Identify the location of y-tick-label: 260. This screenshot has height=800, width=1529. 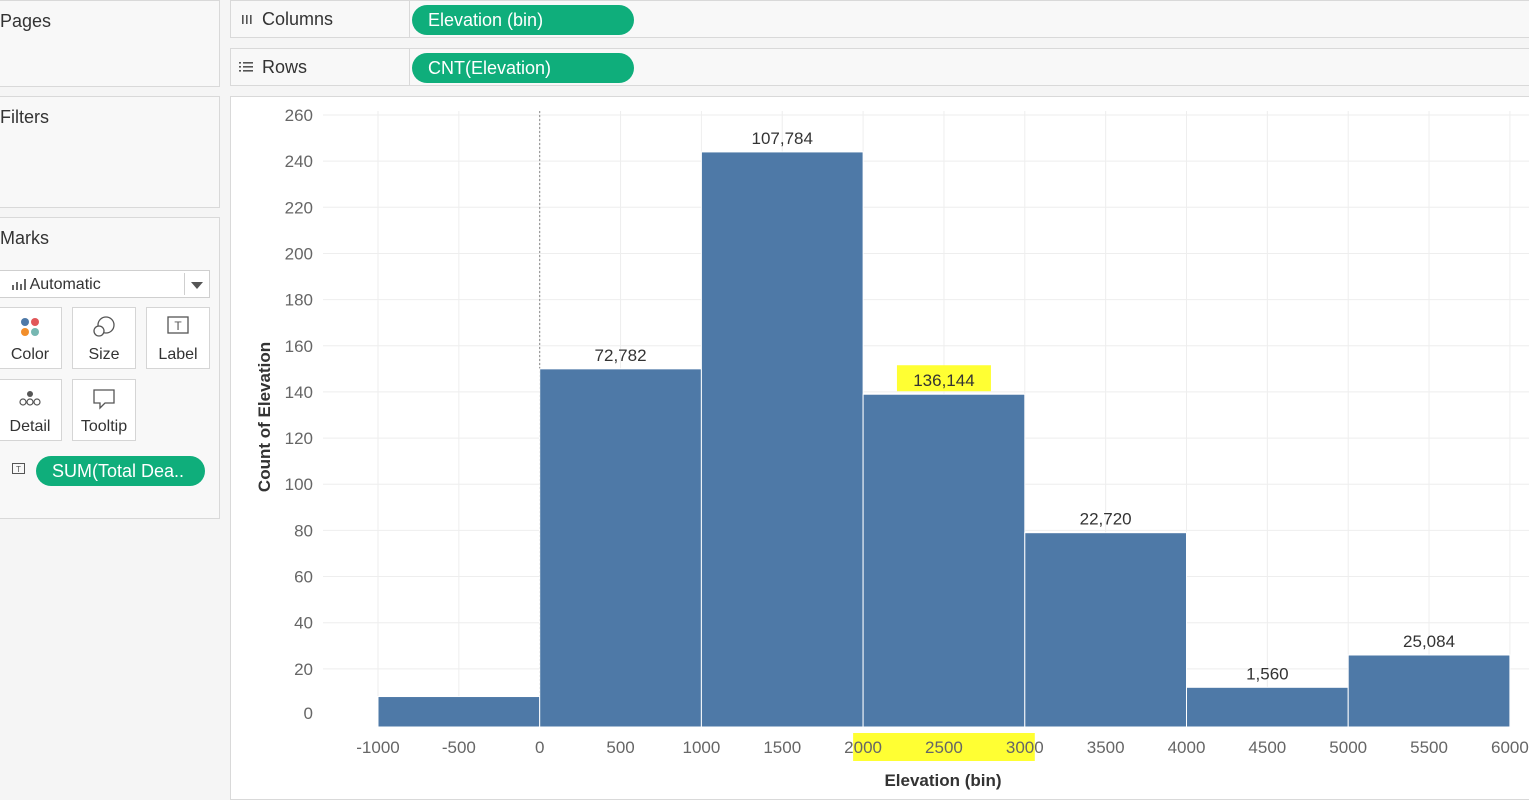
(299, 115).